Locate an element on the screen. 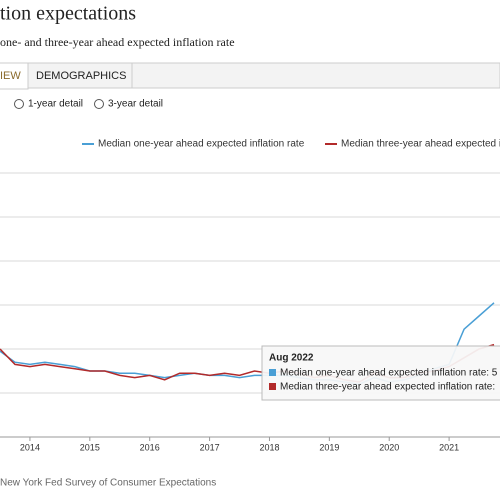 The image size is (500, 500). tab-bar is located at coordinates (250, 75).